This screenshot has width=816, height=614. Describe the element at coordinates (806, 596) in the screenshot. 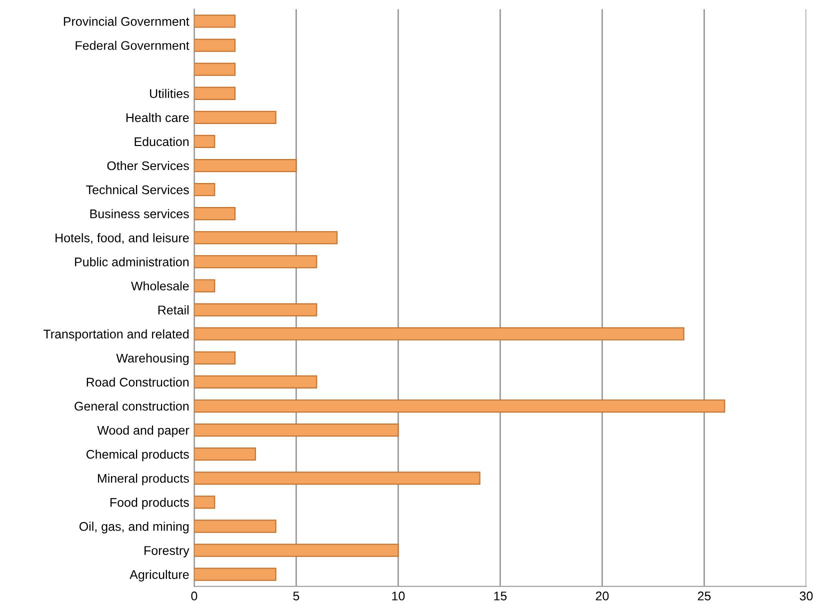

I see `x-tick-label: 30` at that location.